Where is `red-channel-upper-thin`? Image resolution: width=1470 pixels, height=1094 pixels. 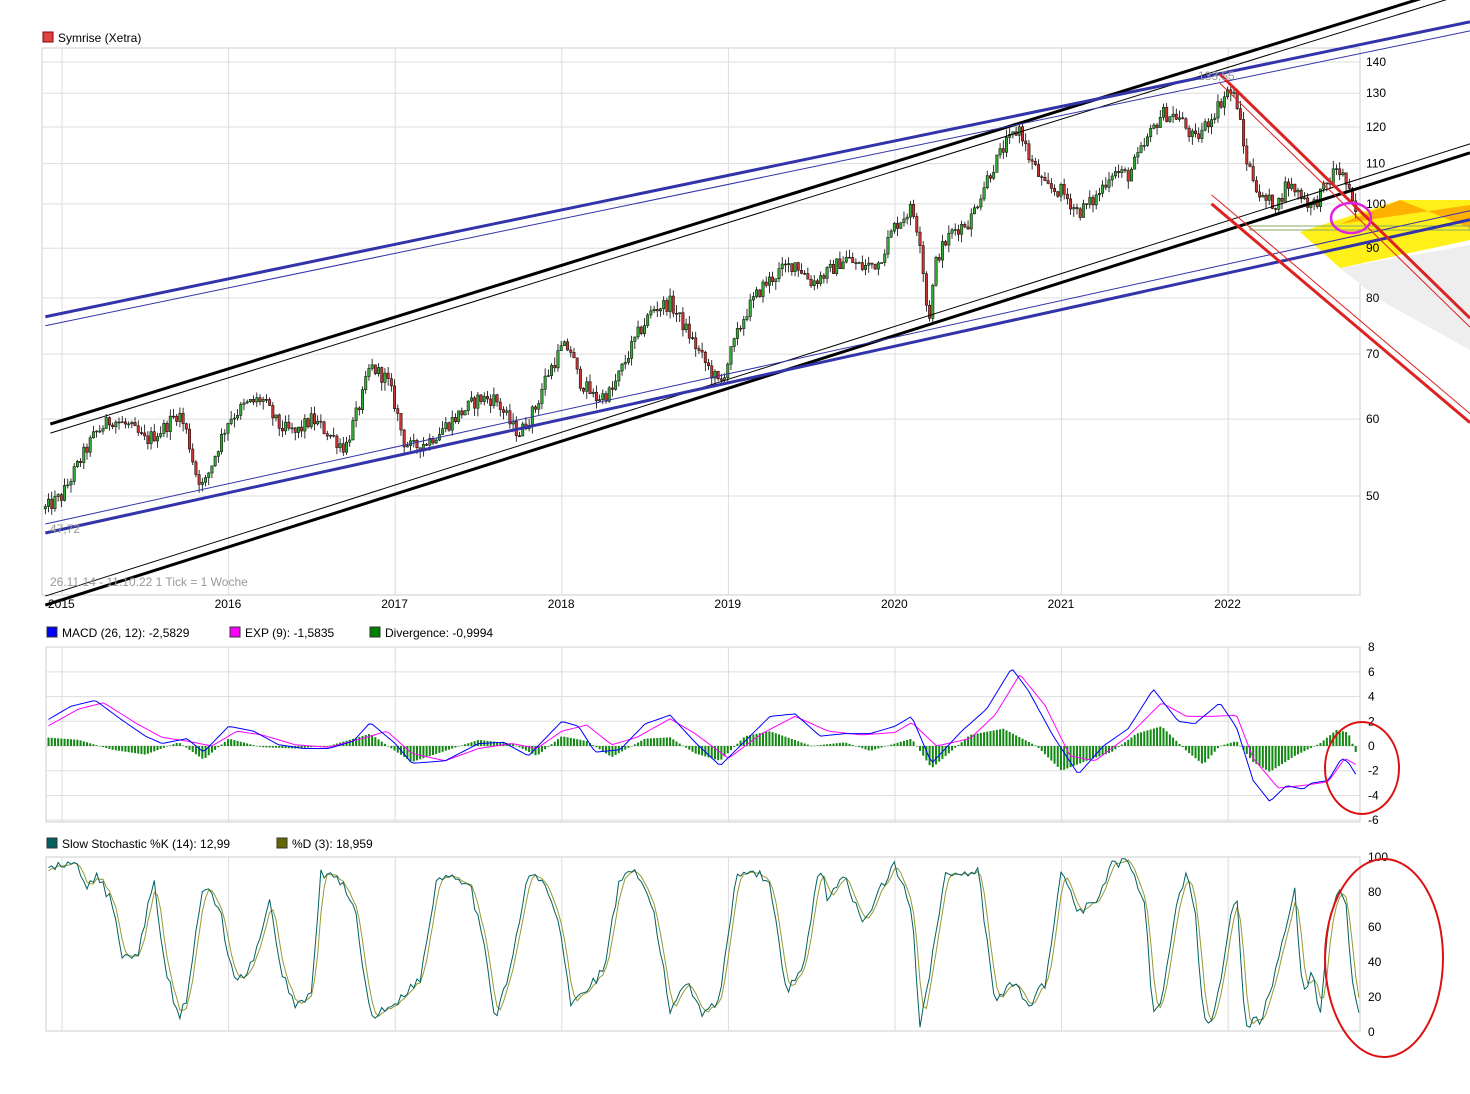 red-channel-upper-thin is located at coordinates (1344, 205).